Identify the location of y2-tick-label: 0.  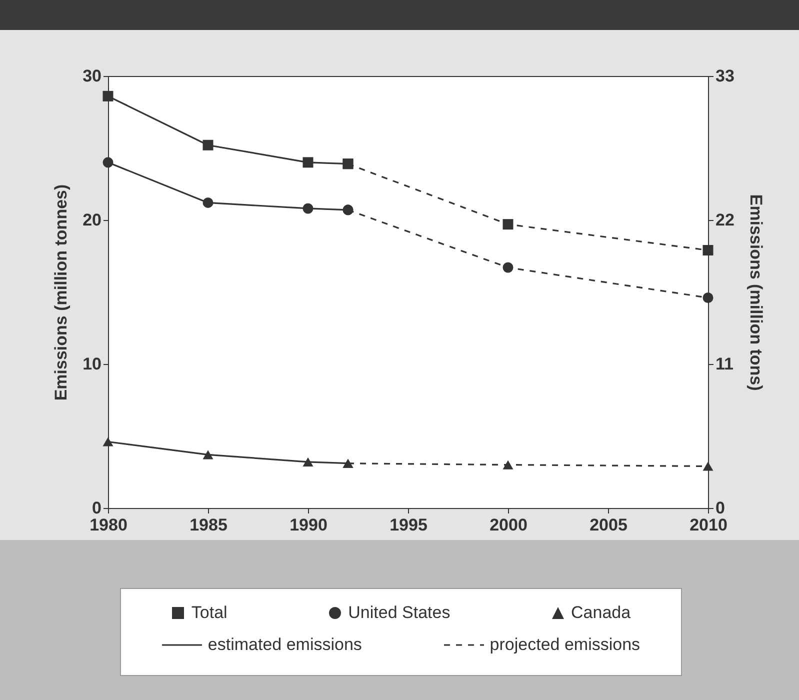
(720, 508).